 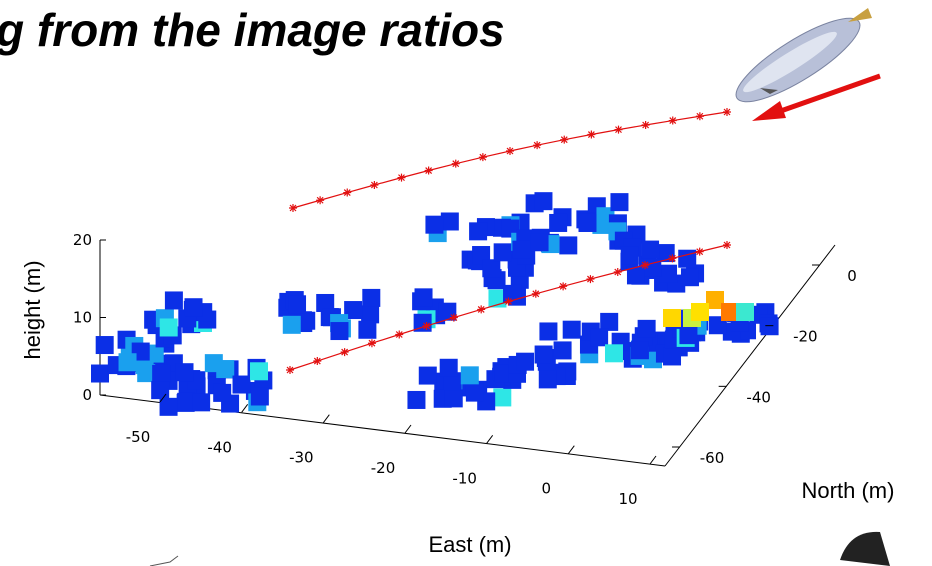 I want to click on tick-label: -40, so click(x=758, y=397).